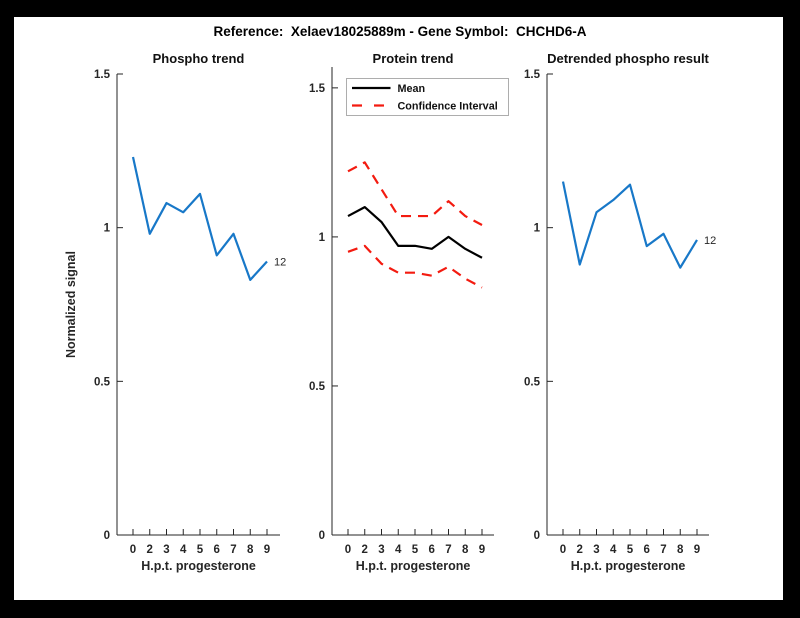 Image resolution: width=800 pixels, height=618 pixels. What do you see at coordinates (628, 58) in the screenshot?
I see `plot-title: Detrended phospho result` at bounding box center [628, 58].